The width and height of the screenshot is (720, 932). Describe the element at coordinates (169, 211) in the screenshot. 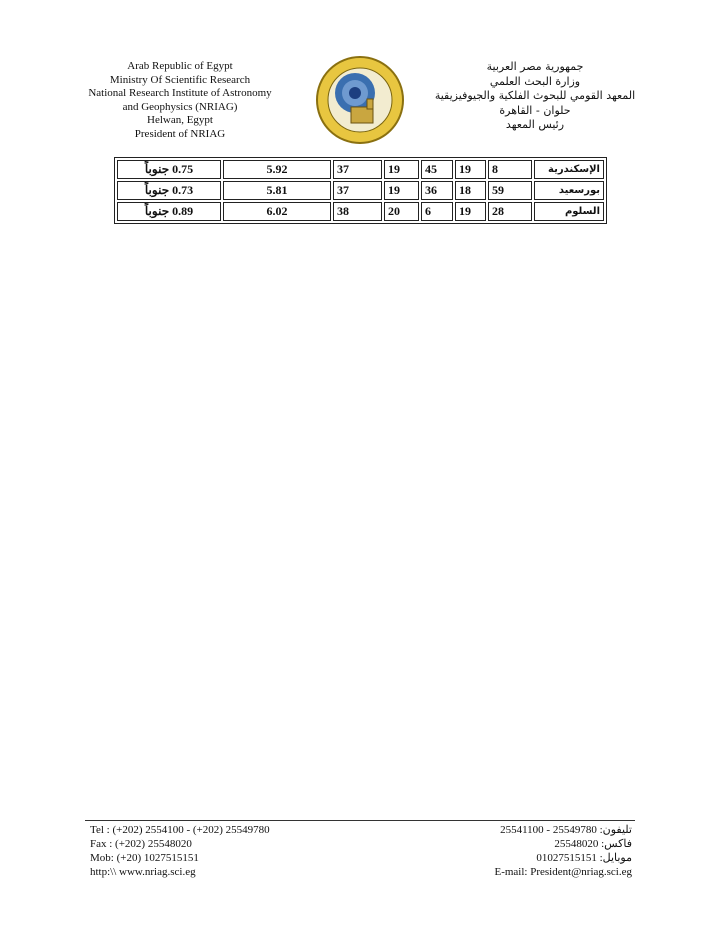

I see `table-cell: 0.89 جنوباً` at that location.